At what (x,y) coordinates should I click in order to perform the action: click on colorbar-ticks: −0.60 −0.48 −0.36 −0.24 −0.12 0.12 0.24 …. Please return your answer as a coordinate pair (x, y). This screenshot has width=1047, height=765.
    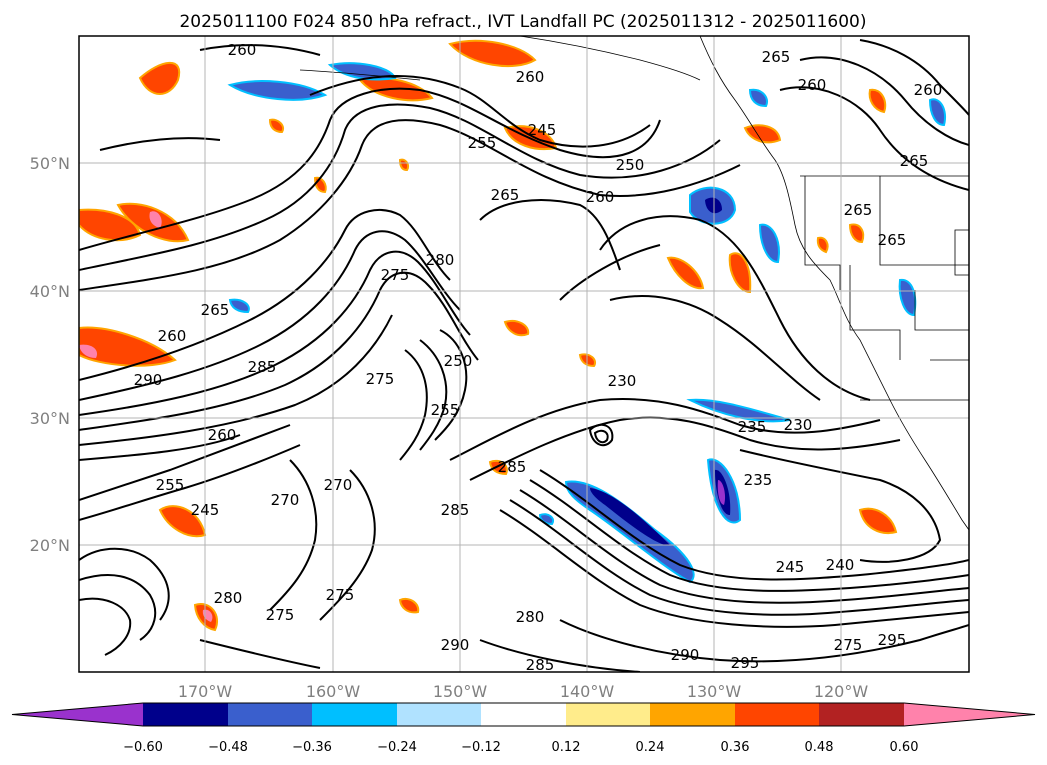
    Looking at the image, I should click on (520, 747).